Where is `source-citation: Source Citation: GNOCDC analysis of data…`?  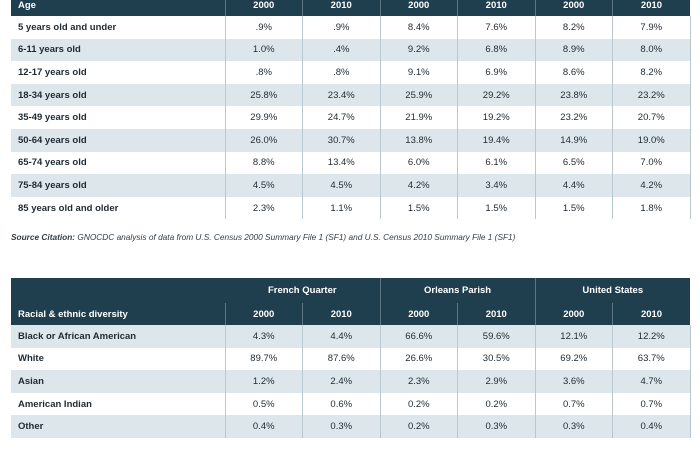 source-citation: Source Citation: GNOCDC analysis of data… is located at coordinates (263, 237).